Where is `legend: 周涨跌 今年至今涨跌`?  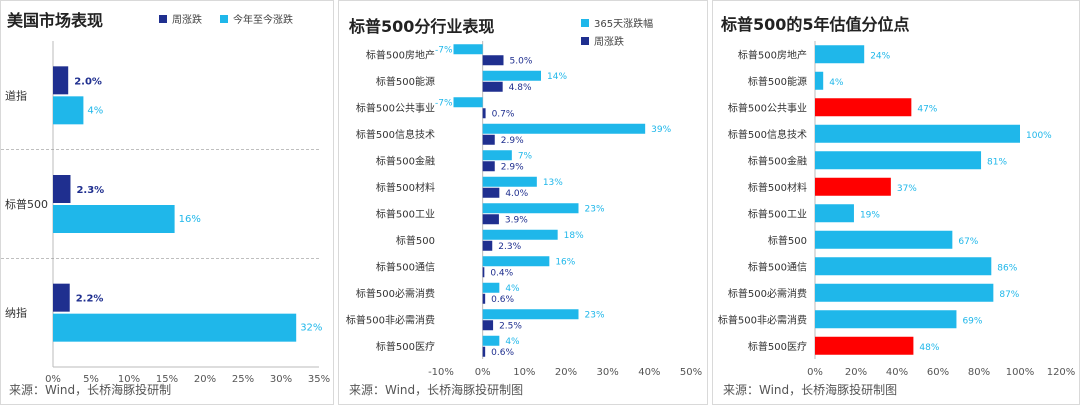
legend: 周涨跌 今年至今涨跌 is located at coordinates (226, 20).